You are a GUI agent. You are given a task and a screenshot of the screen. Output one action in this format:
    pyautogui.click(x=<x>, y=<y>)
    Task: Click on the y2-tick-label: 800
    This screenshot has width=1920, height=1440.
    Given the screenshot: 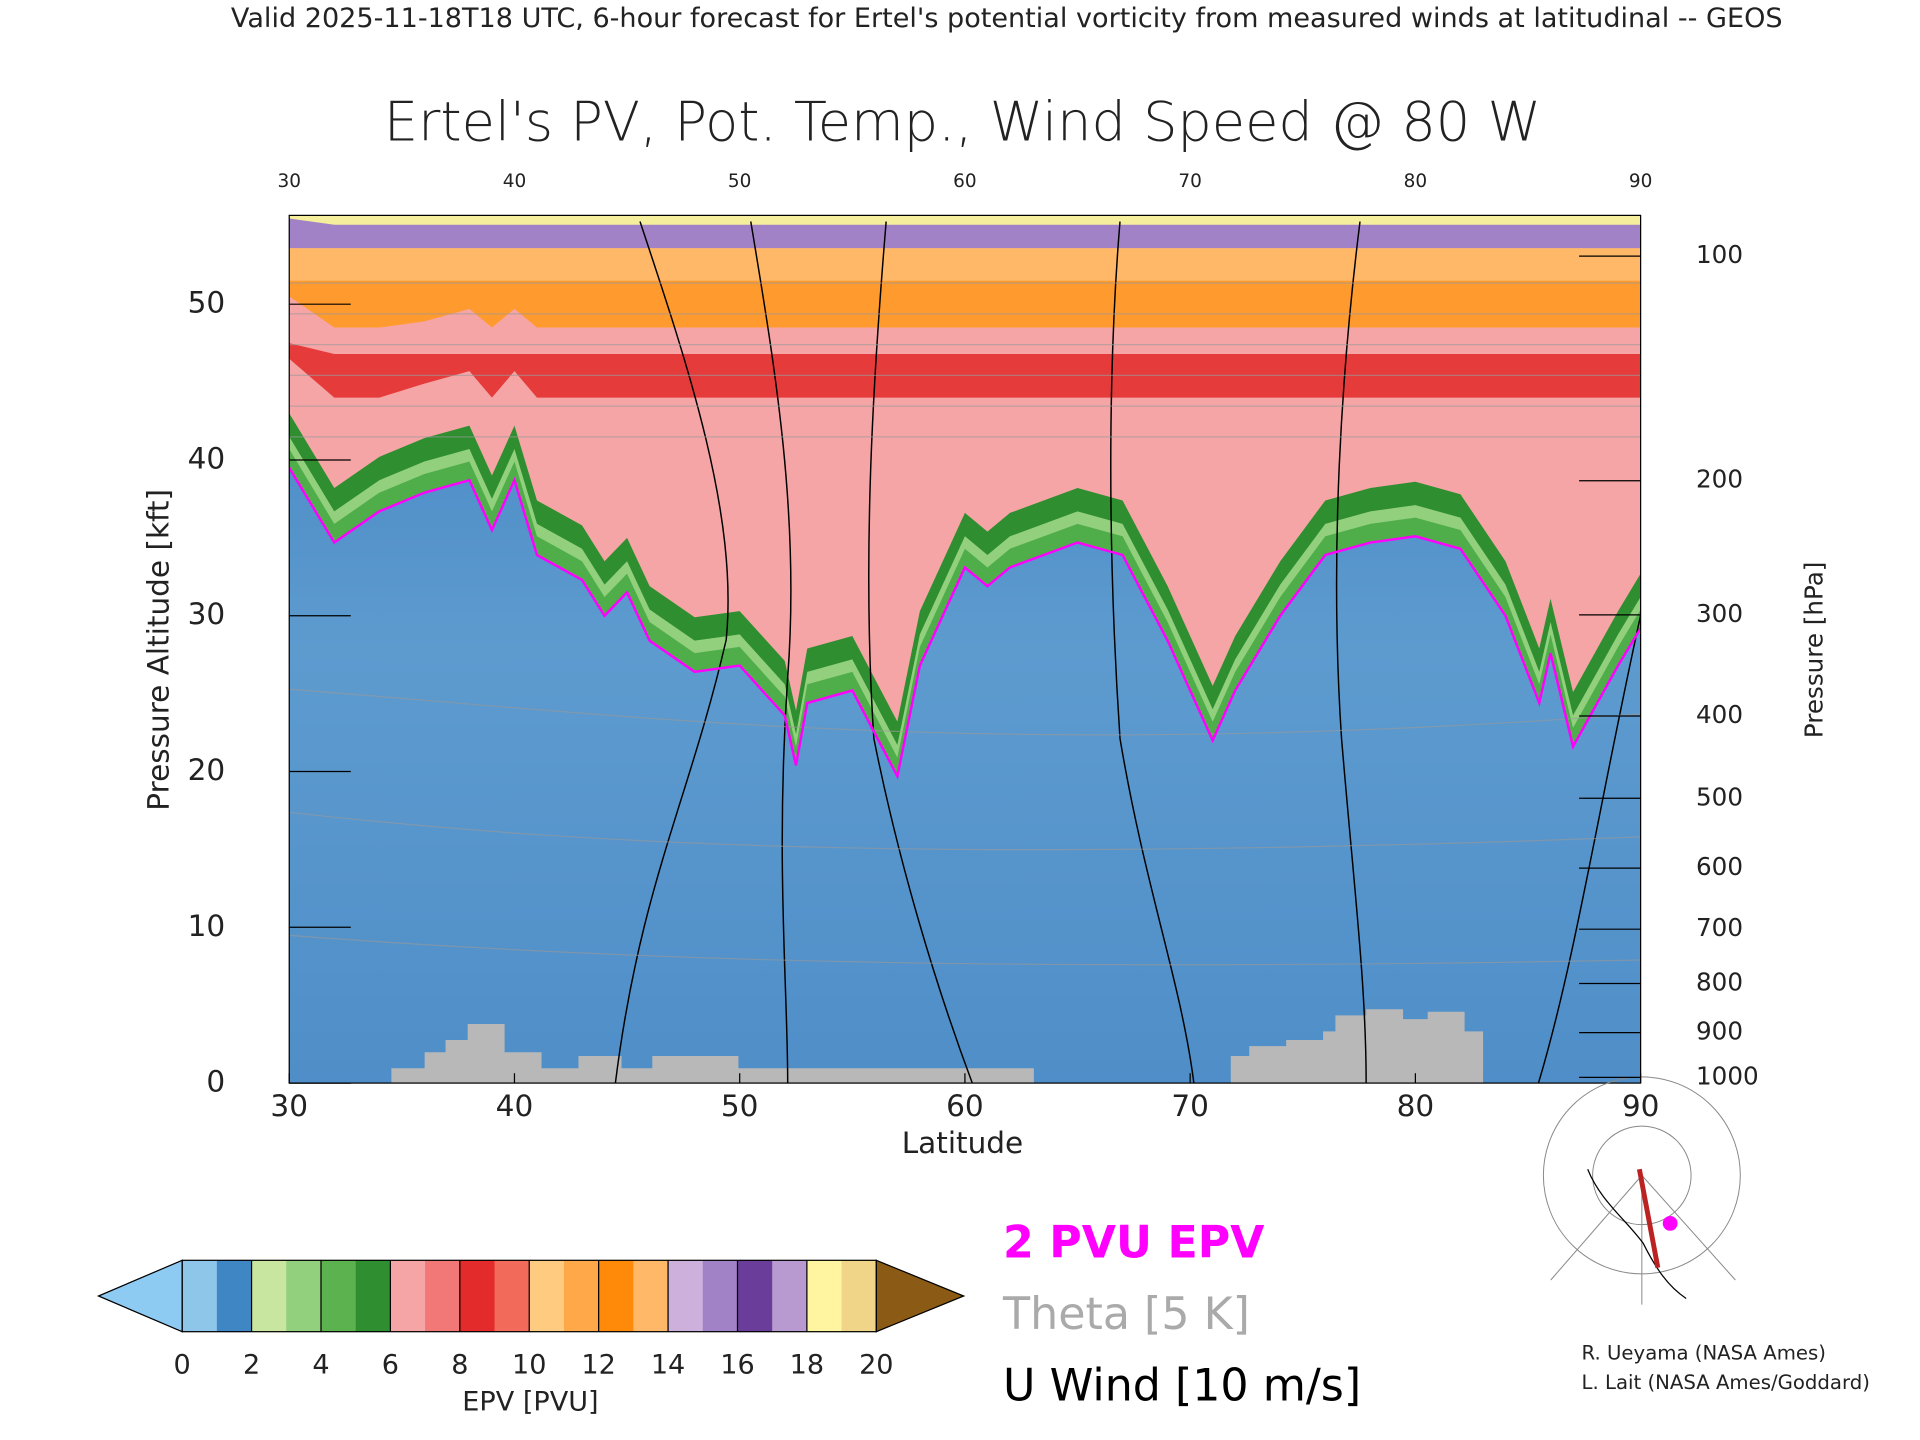 What is the action you would take?
    pyautogui.click(x=1719, y=981)
    